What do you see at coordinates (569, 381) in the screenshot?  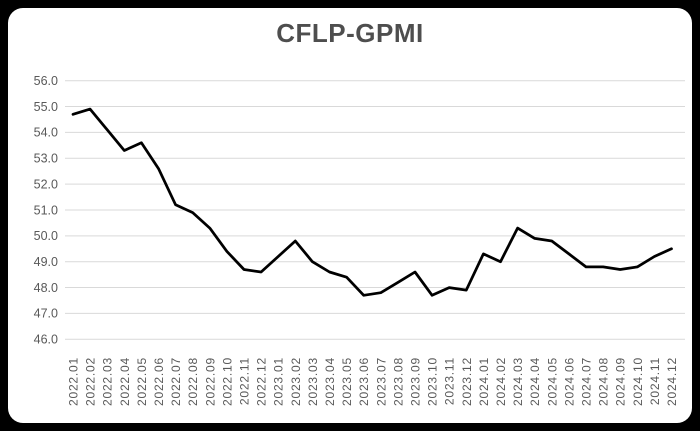 I see `x-axis-tick-label: 2024.06` at bounding box center [569, 381].